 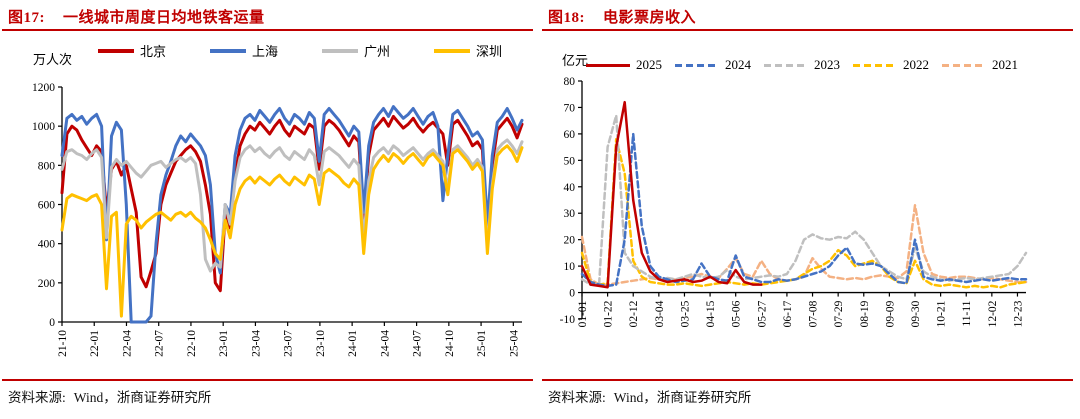 What do you see at coordinates (572, 294) in the screenshot?
I see `y-tick-label: 0` at bounding box center [572, 294].